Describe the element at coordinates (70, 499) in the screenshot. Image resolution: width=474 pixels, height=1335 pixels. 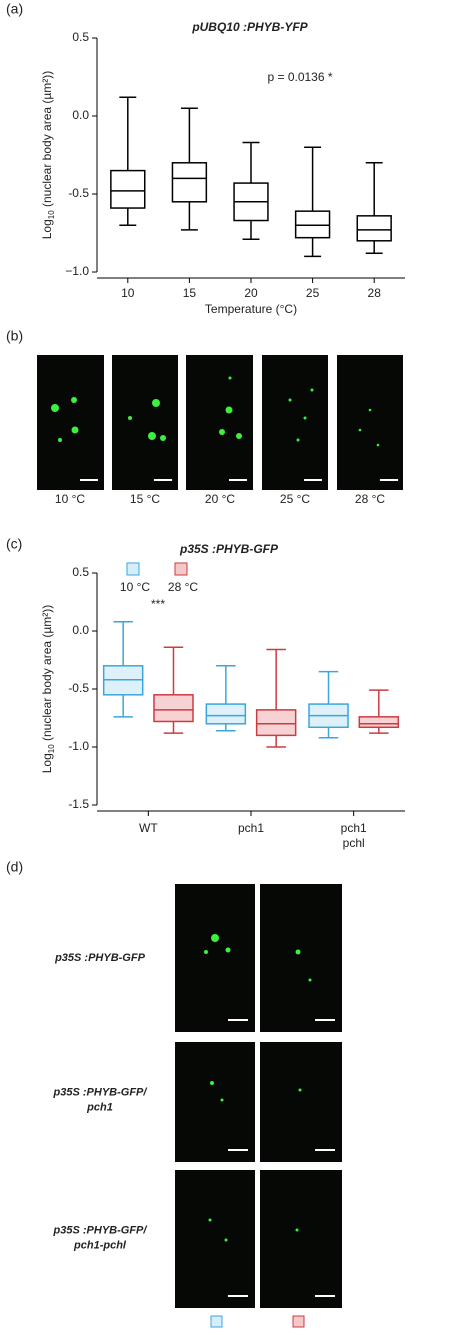
I see `caption: 10 °C` at that location.